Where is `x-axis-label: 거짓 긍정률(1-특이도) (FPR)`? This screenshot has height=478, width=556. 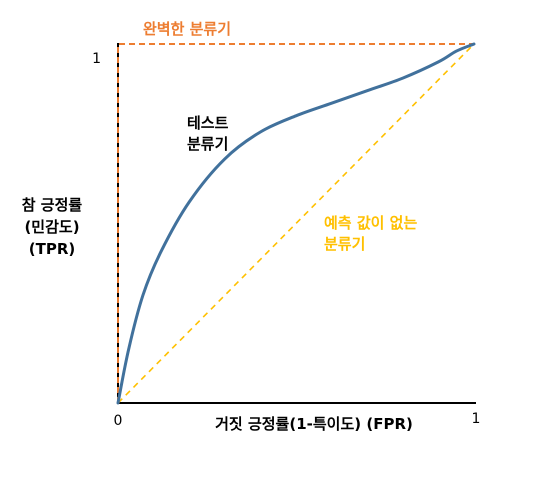
x-axis-label: 거짓 긍정률(1-특이도) (FPR) is located at coordinates (314, 424).